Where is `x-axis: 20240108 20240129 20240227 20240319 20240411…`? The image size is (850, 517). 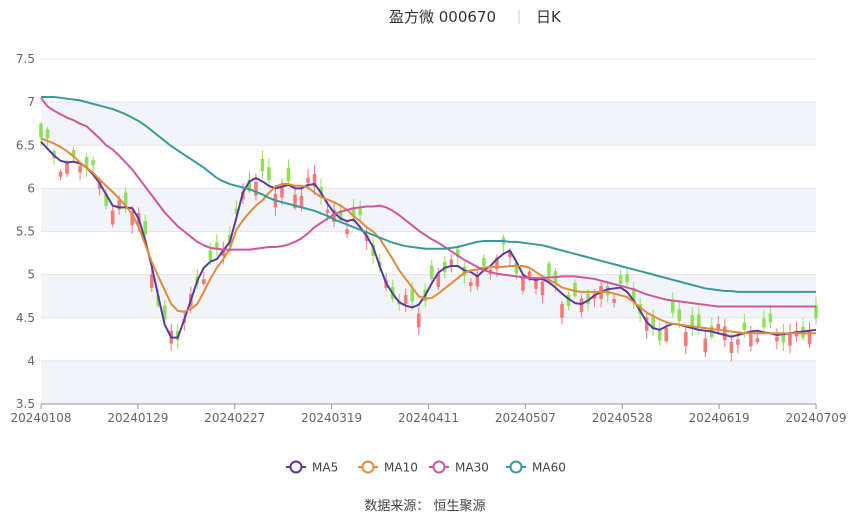 x-axis: 20240108 20240129 20240227 20240319 20240411… is located at coordinates (428, 414).